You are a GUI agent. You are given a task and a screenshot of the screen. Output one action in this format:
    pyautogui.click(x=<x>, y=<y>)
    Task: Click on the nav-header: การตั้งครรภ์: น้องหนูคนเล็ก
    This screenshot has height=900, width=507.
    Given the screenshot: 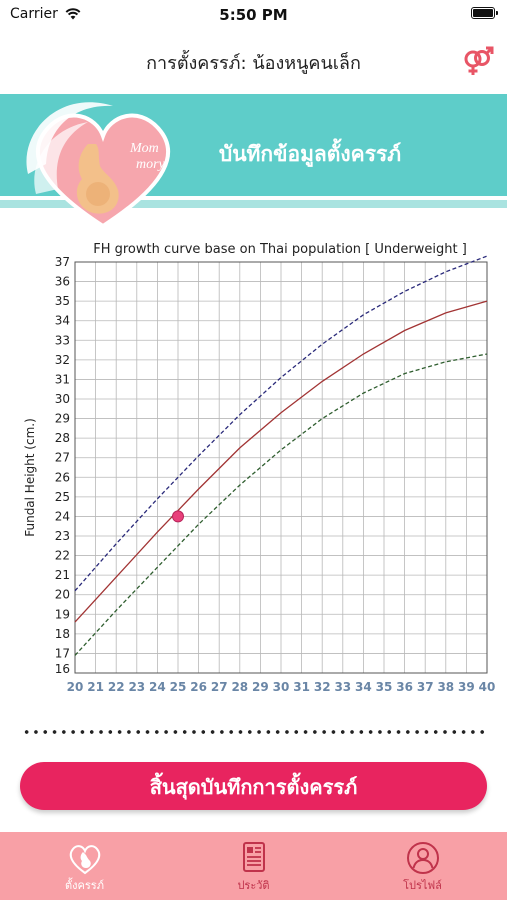 What is the action you would take?
    pyautogui.click(x=253, y=61)
    